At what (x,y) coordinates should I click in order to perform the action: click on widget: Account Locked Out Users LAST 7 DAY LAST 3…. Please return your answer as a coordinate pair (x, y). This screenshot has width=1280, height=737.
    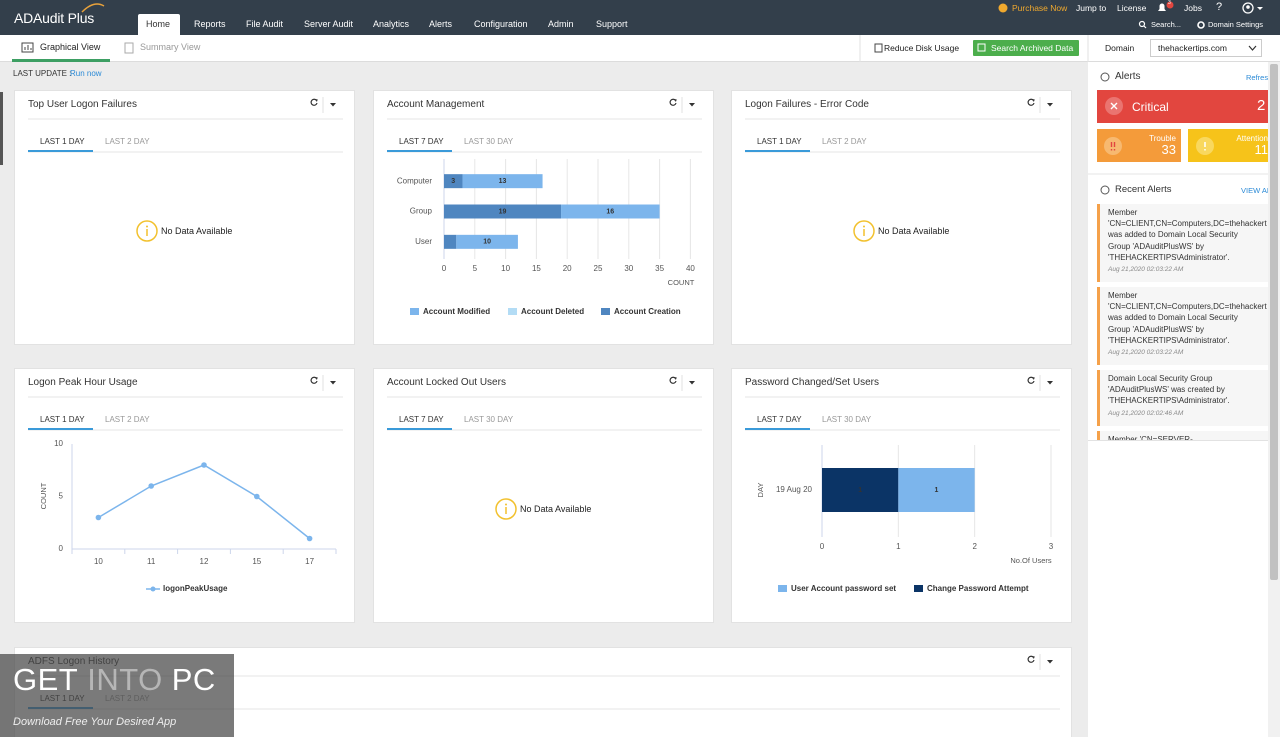
    Looking at the image, I should click on (543, 495).